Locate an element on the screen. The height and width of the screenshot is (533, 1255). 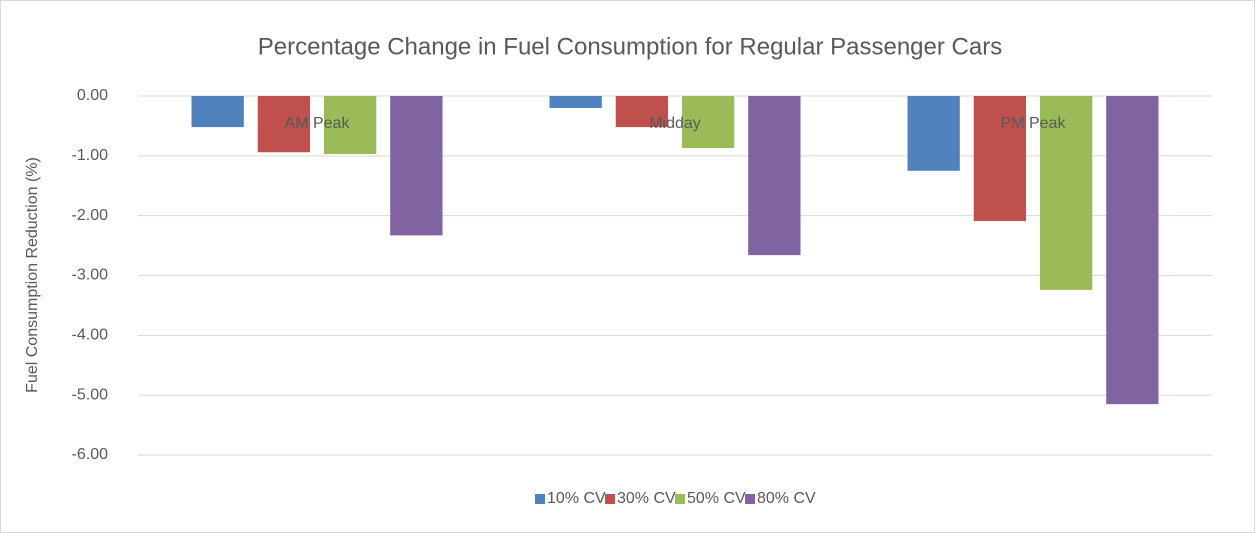
legend-label: 80% CV is located at coordinates (786, 498).